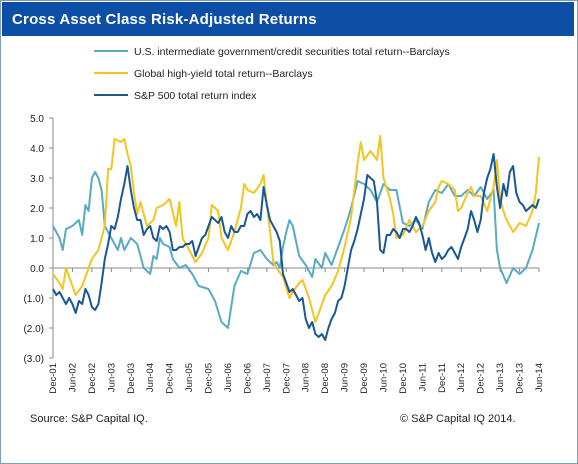 This screenshot has height=464, width=578. Describe the element at coordinates (223, 74) in the screenshot. I see `legend-label-highyield: Global high-yield total return--Barclays` at that location.